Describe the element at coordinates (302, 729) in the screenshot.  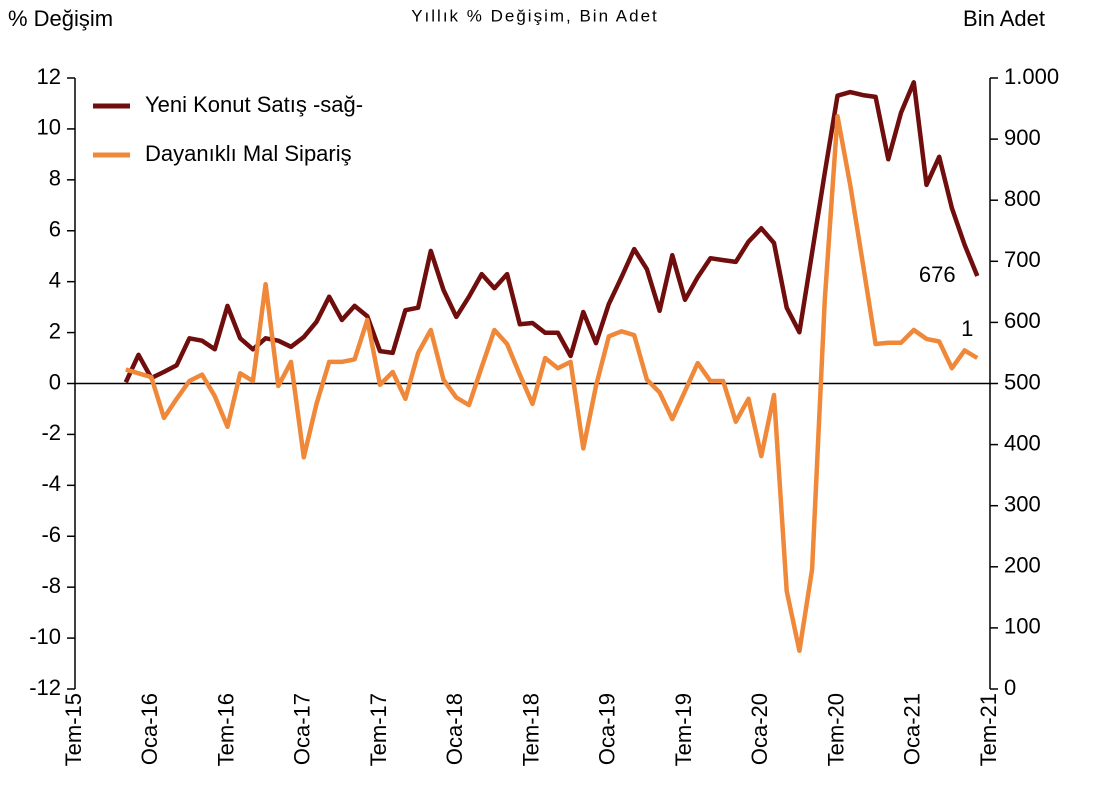
I see `x-tick-label: Oca-17` at that location.